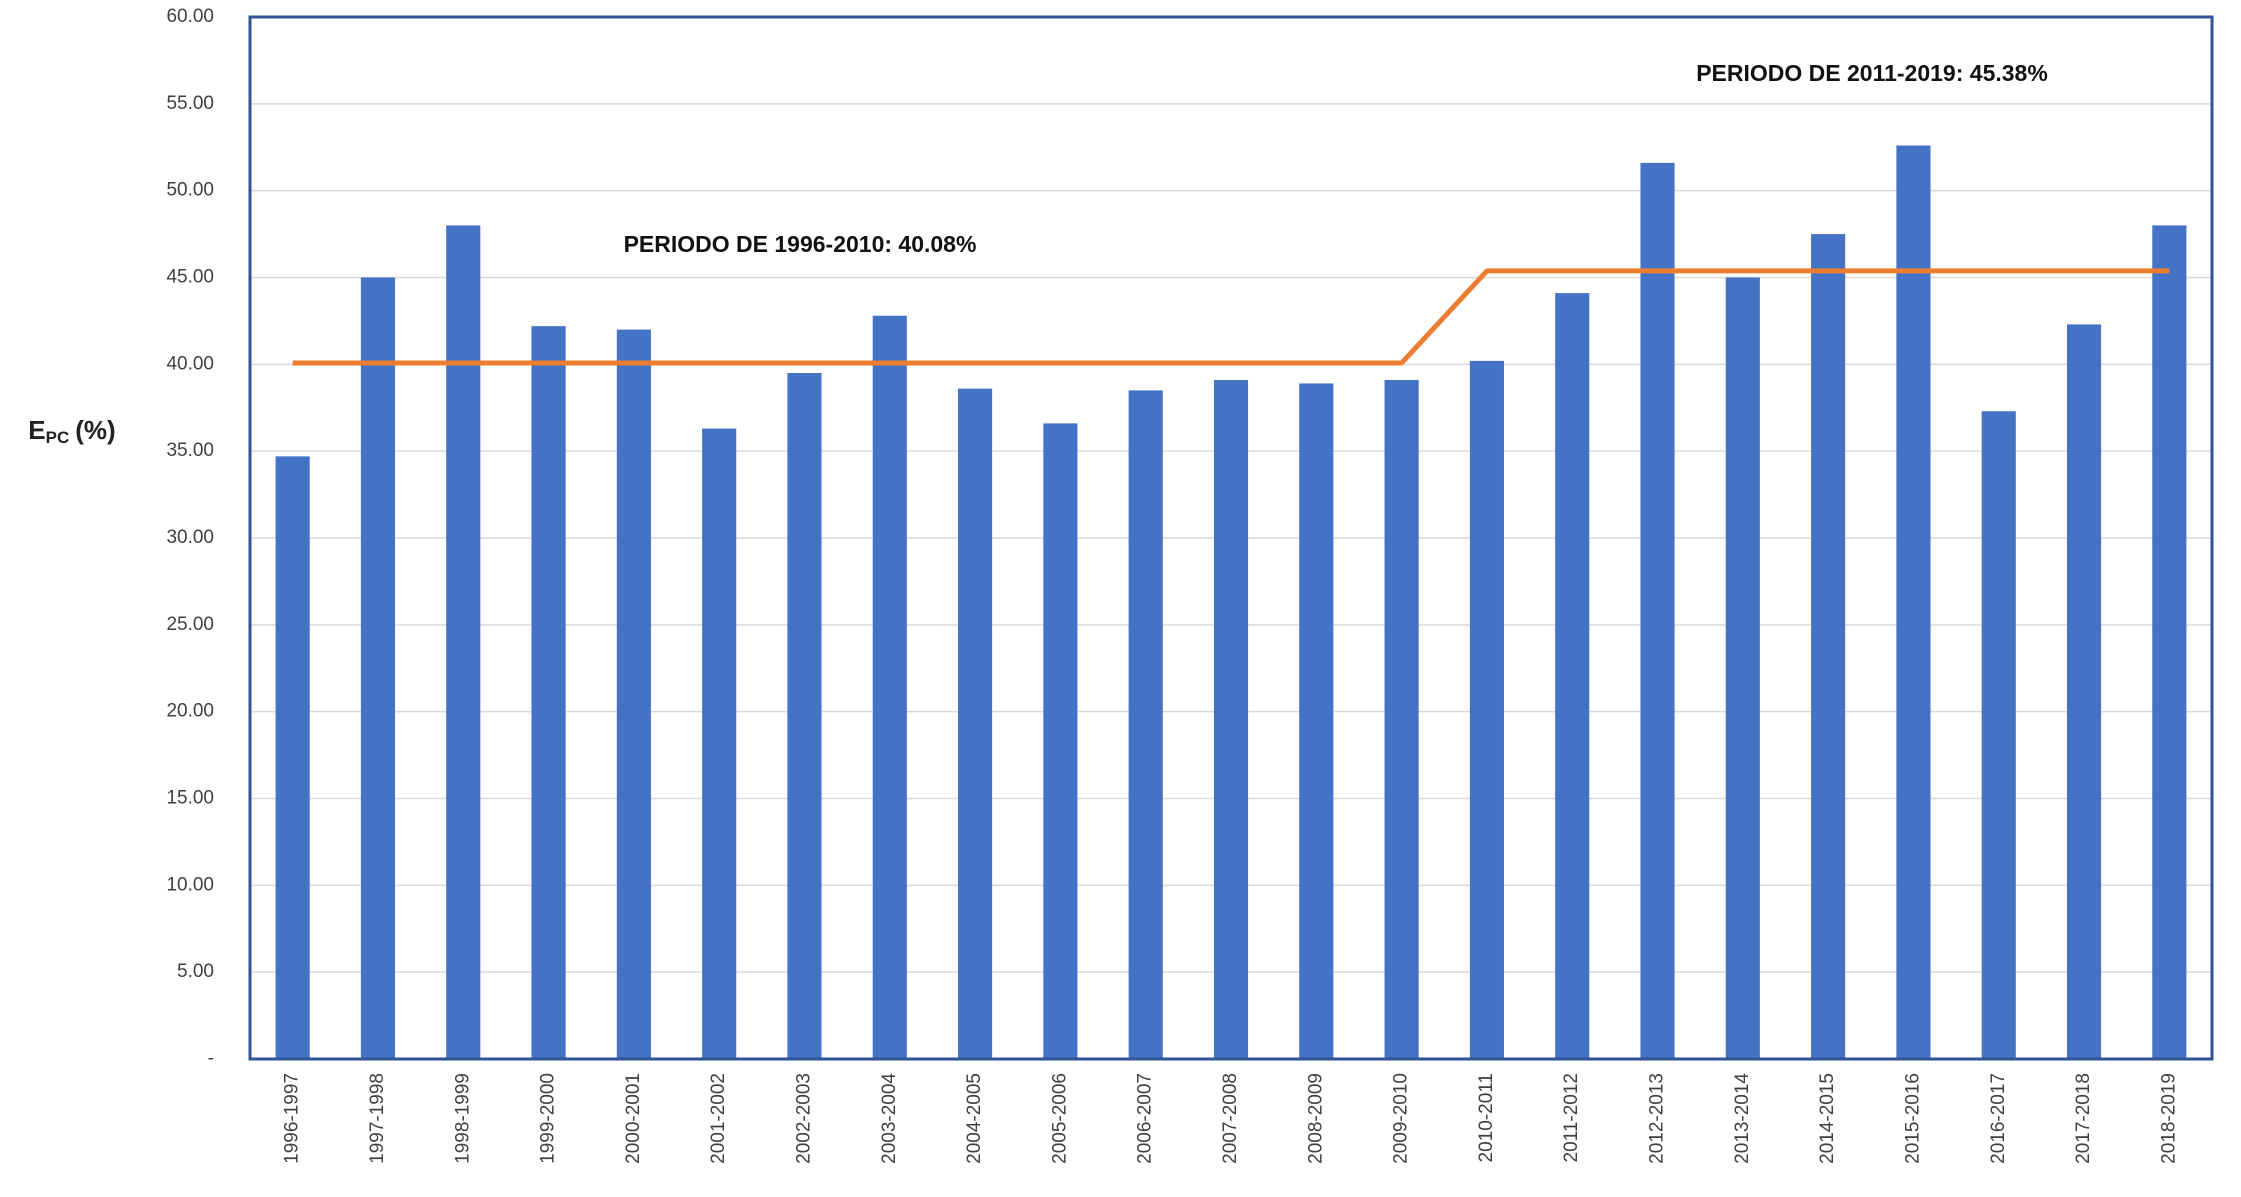  Describe the element at coordinates (1657, 1118) in the screenshot. I see `x-tick-label: 2012-2013` at that location.